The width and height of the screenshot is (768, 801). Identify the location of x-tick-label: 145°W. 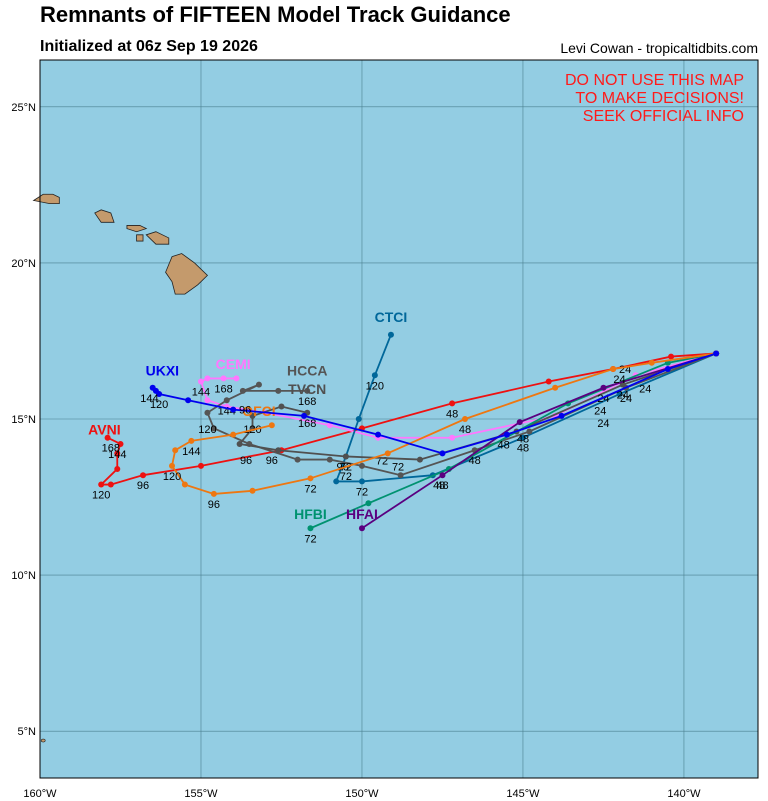
(523, 794).